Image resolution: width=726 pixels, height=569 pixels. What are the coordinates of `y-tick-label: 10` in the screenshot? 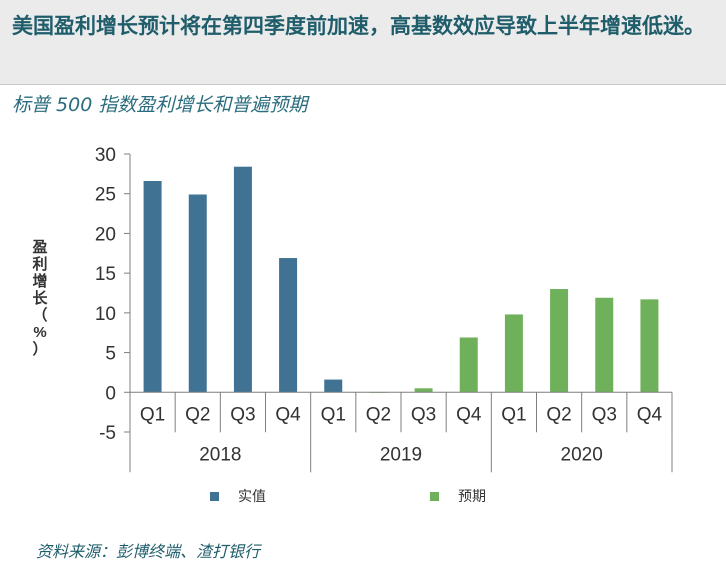 It's located at (105, 314).